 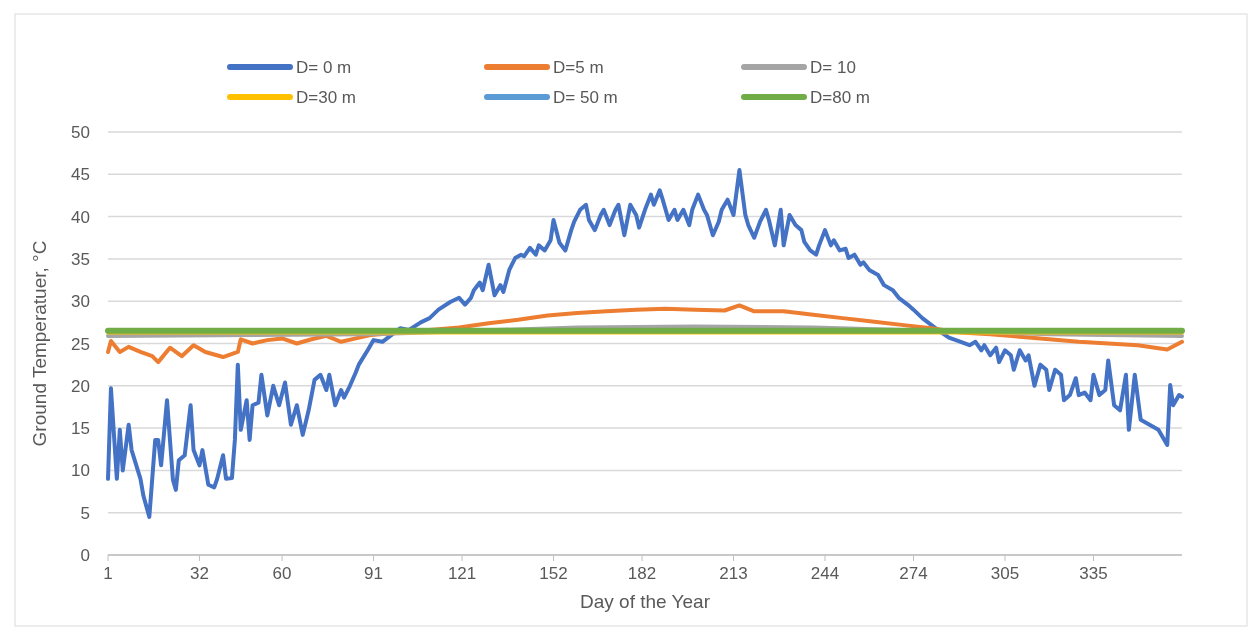 I want to click on y-tick-label: 0, so click(x=85, y=555).